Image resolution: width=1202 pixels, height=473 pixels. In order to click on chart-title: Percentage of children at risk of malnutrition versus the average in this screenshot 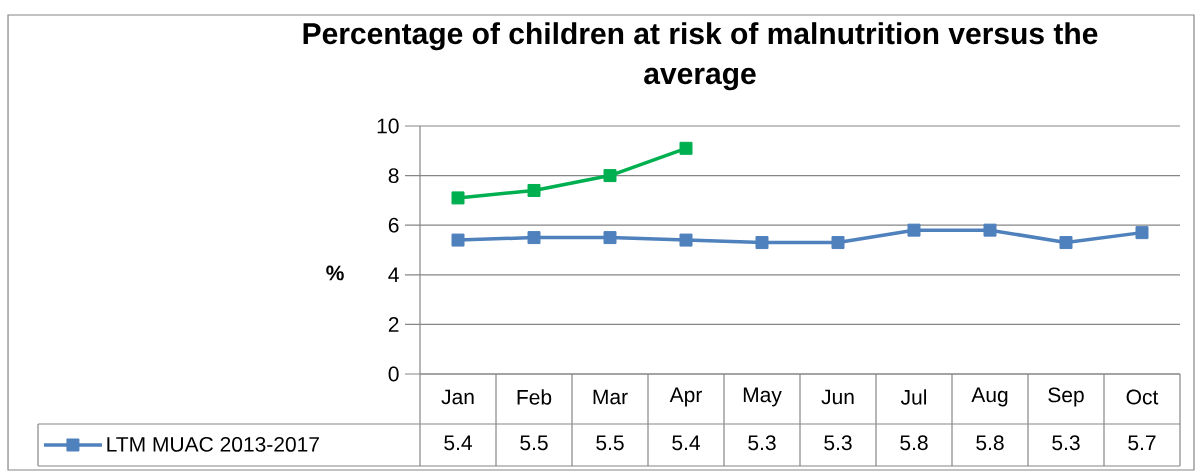, I will do `click(700, 56)`.